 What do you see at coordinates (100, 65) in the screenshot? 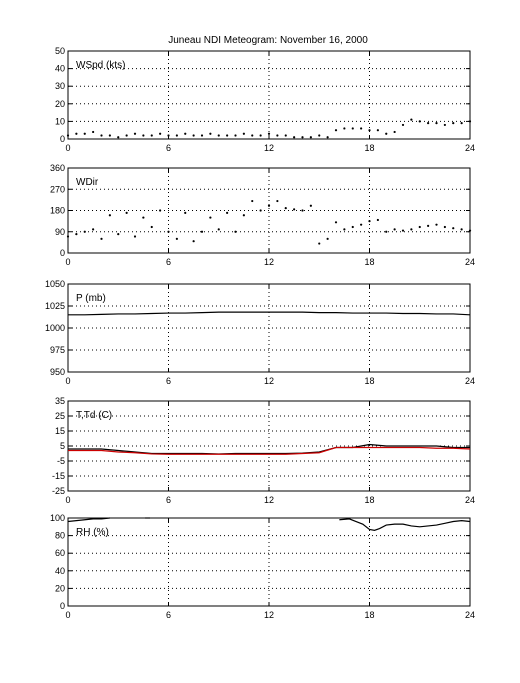
I see `panel-label: WSpd (kts)` at bounding box center [100, 65].